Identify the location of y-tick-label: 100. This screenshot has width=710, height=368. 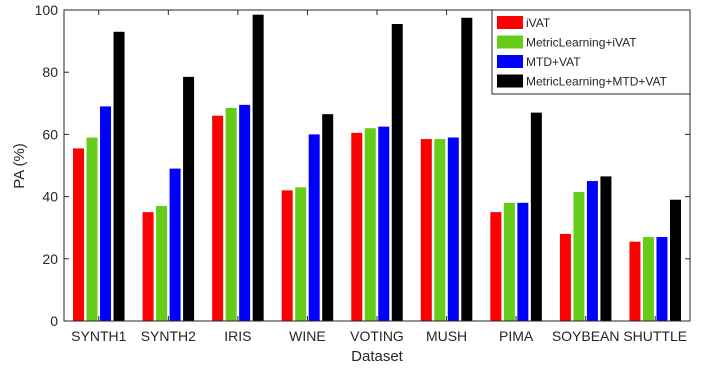
(47, 10).